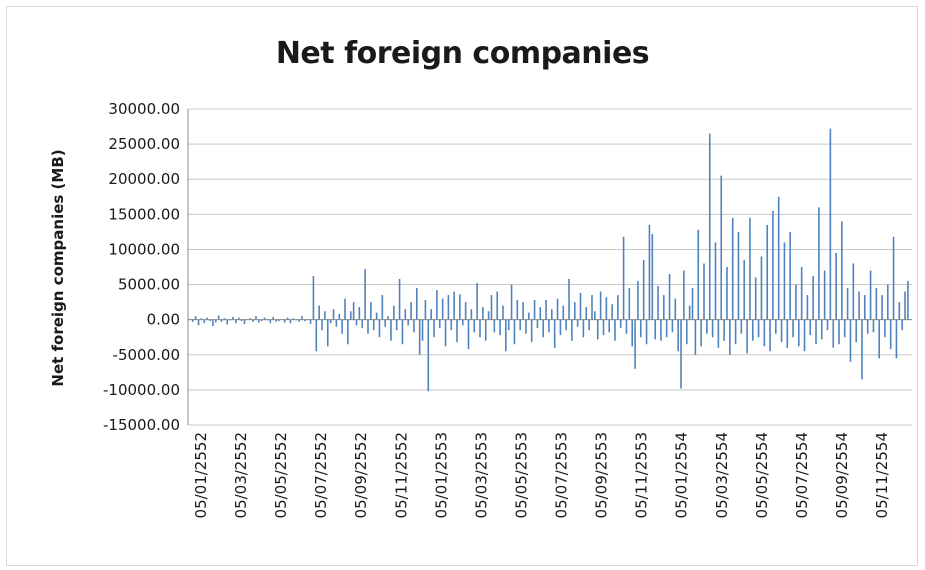 Image resolution: width=925 pixels, height=570 pixels. I want to click on x-tick-label: 05/11/2554, so click(882, 475).